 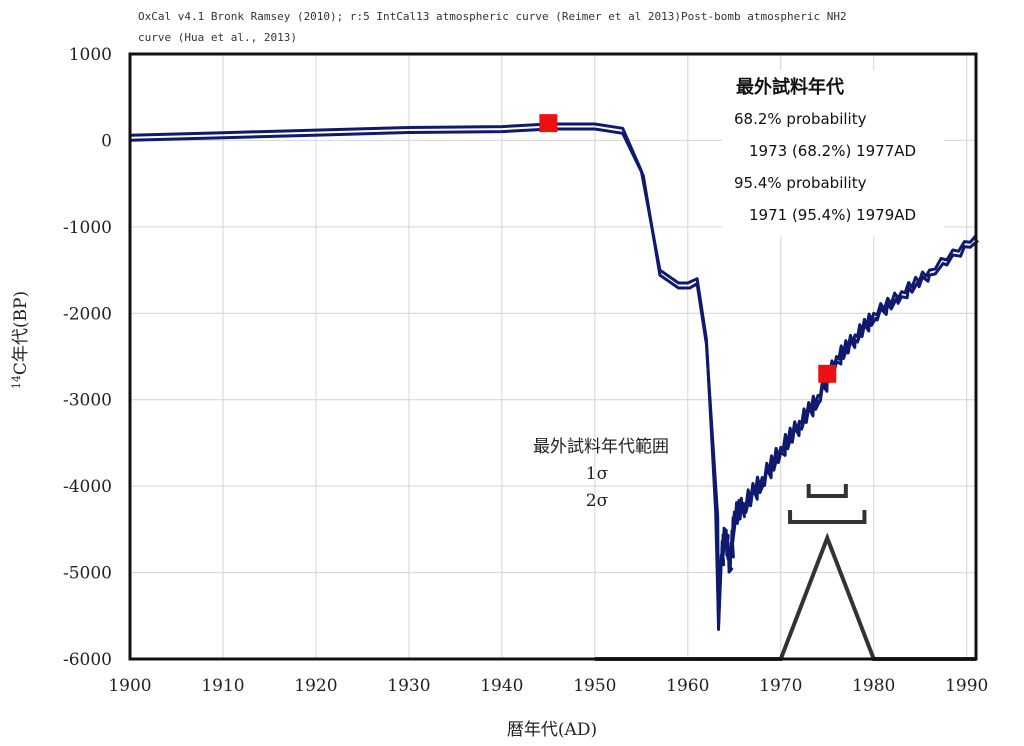 I want to click on legend-1sigma: 1σ, so click(x=597, y=474).